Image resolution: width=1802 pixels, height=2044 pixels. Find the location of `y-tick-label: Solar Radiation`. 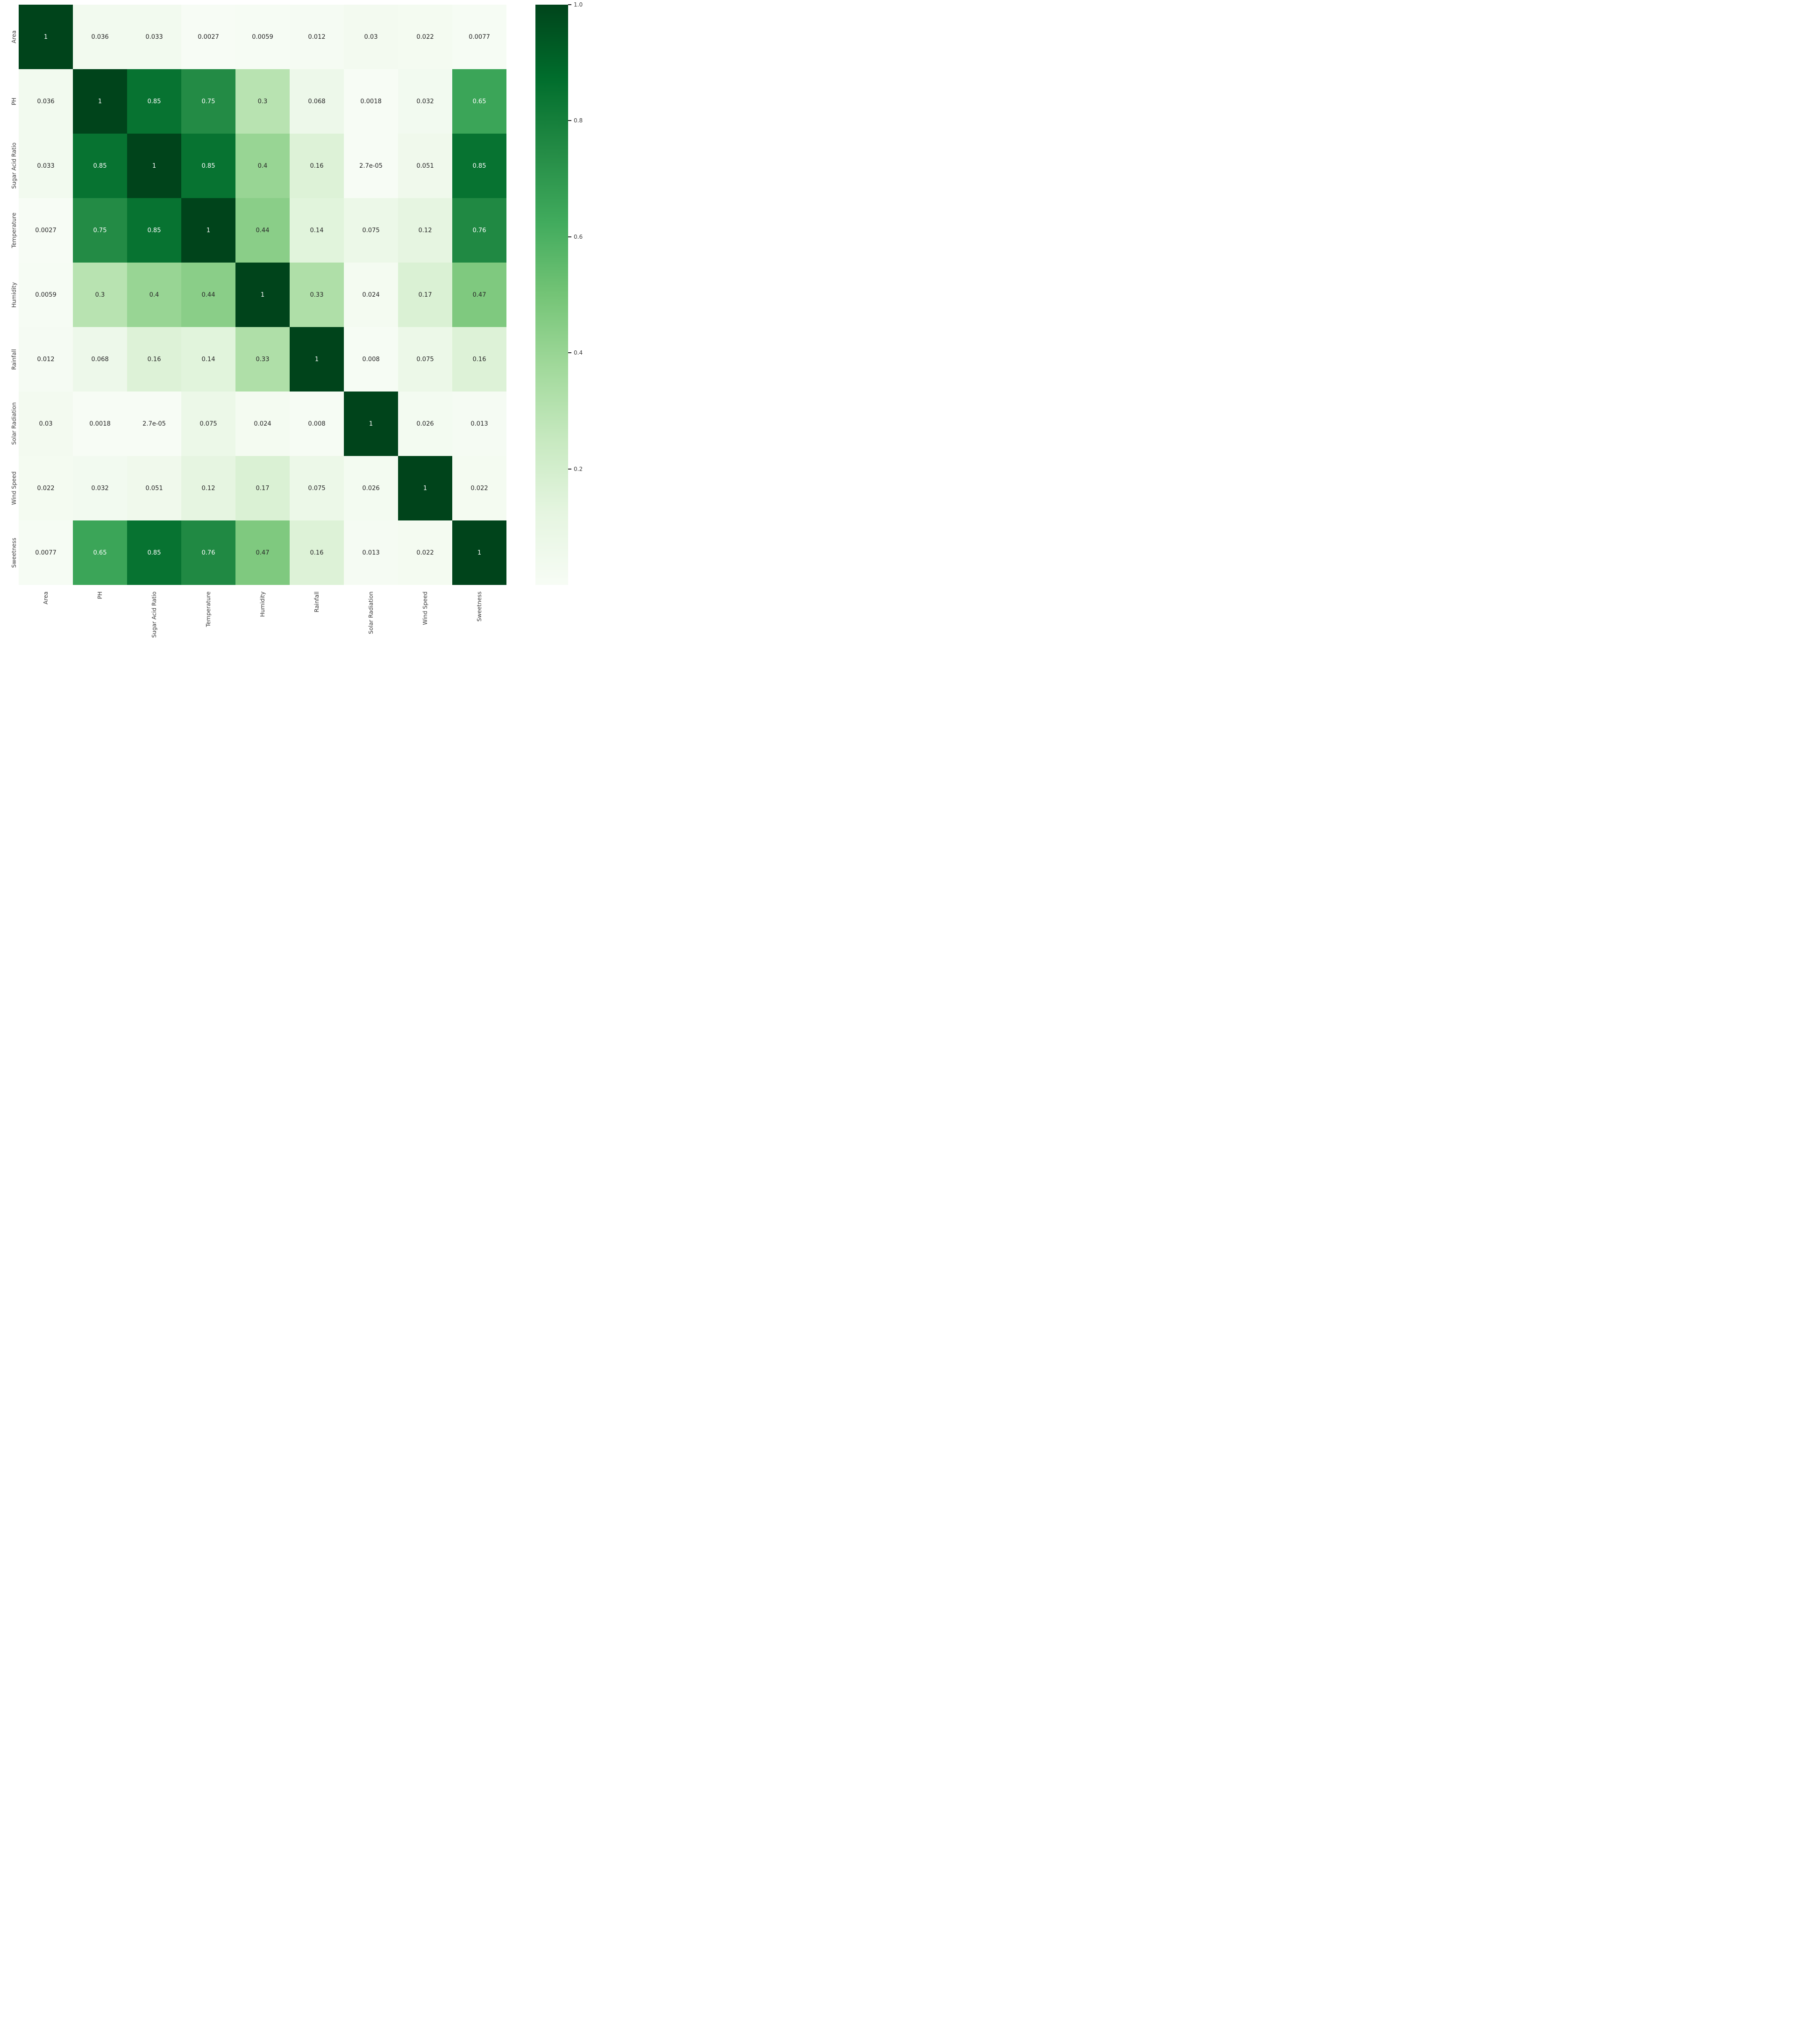

y-tick-label: Solar Radiation is located at coordinates (14, 423).